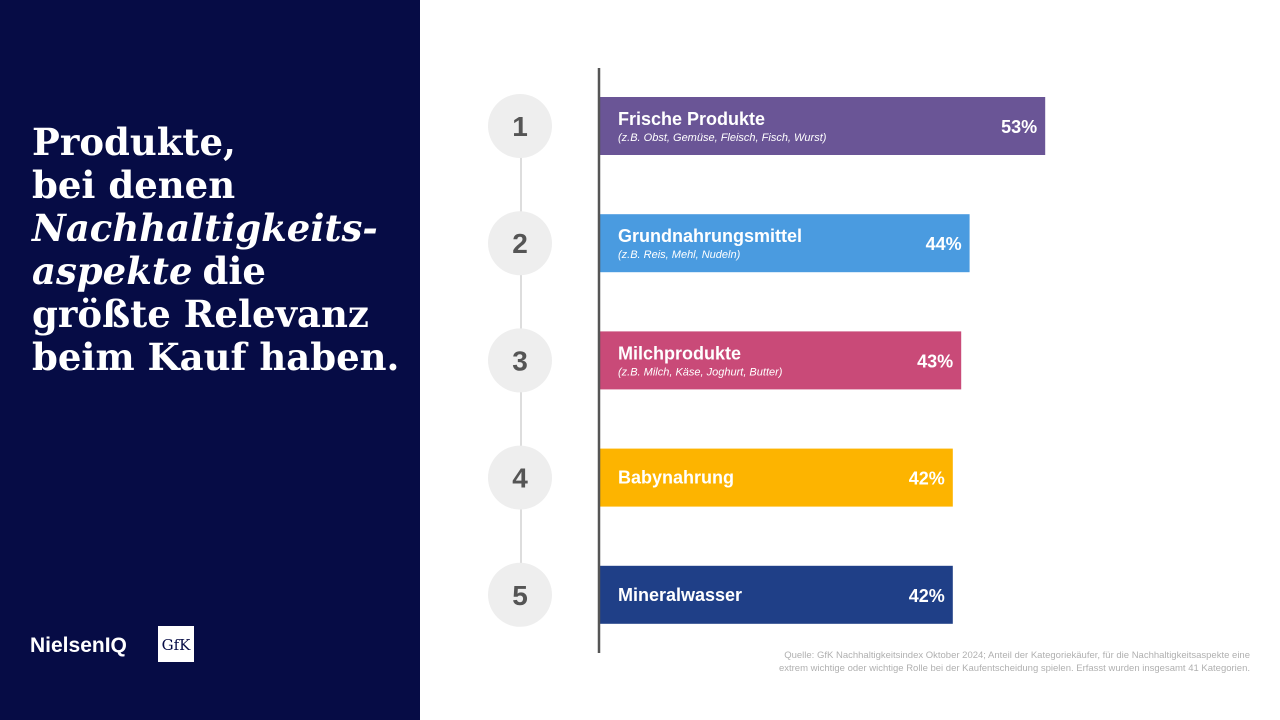  I want to click on category-sublabel: (z.B. Milch, Käse, Joghurt, Butter), so click(700, 372).